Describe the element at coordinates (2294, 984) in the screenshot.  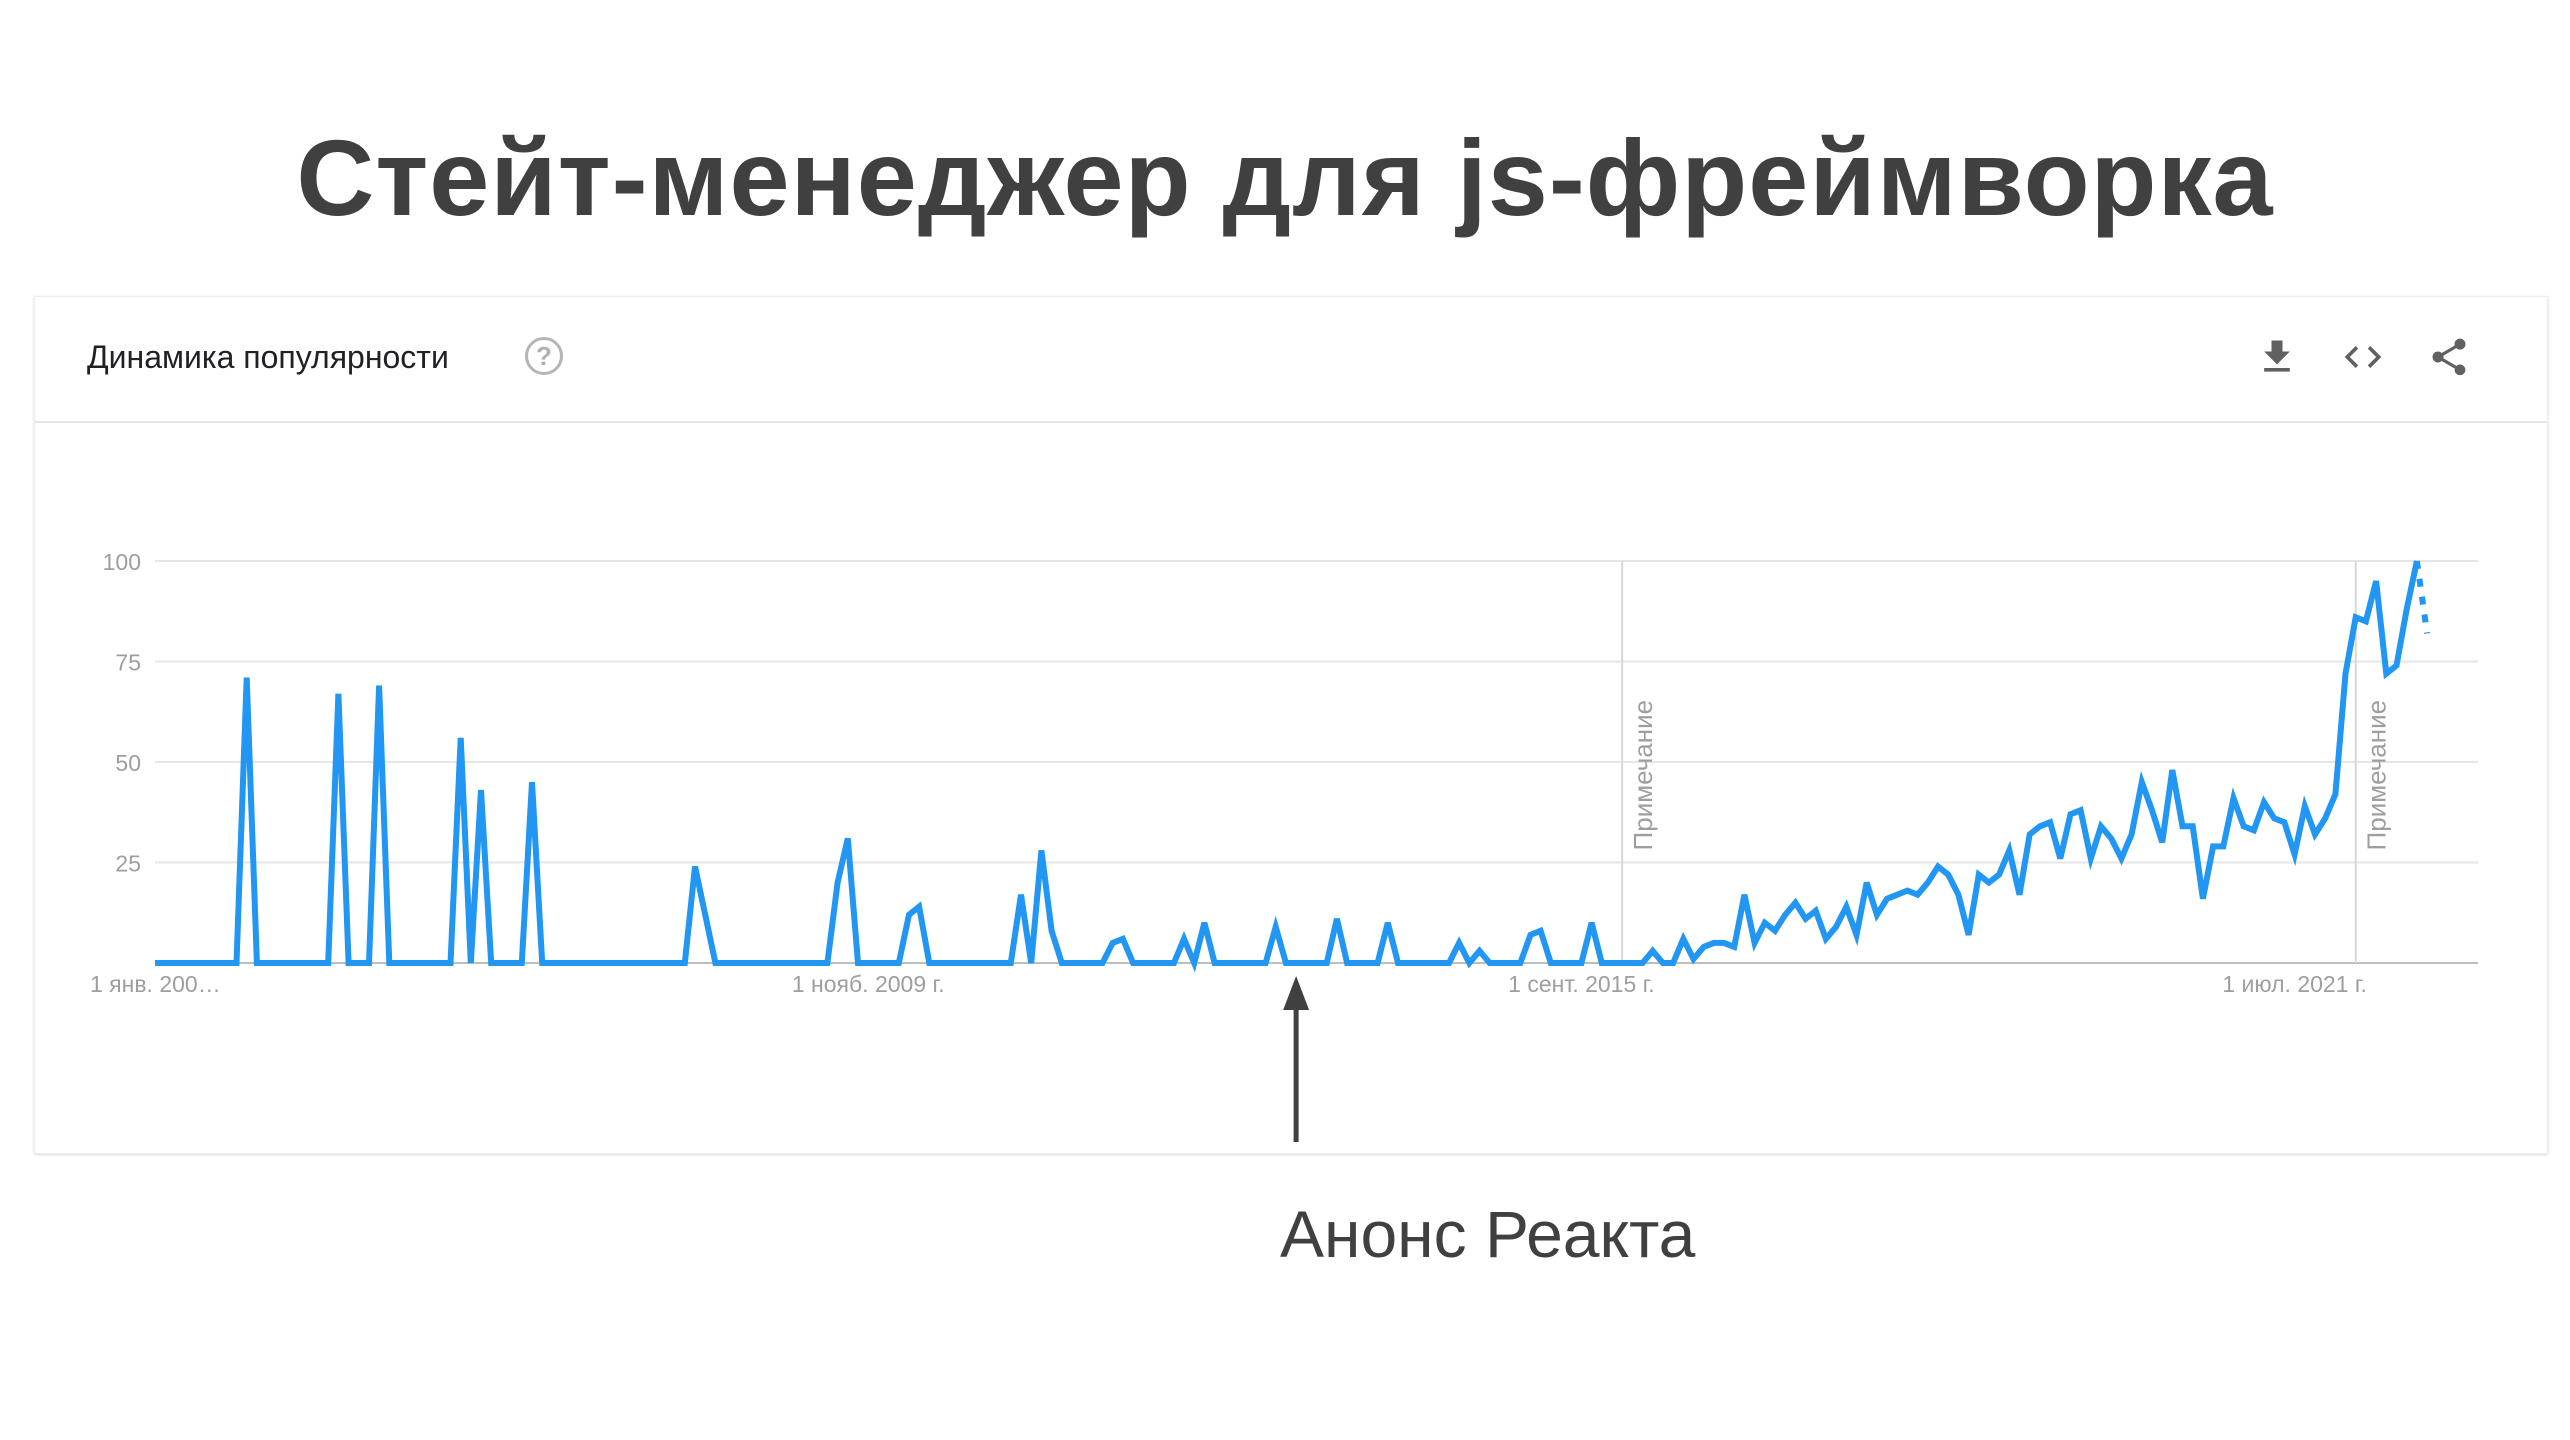
I see `x-tick-label: 1 июл. 2021 г.` at that location.